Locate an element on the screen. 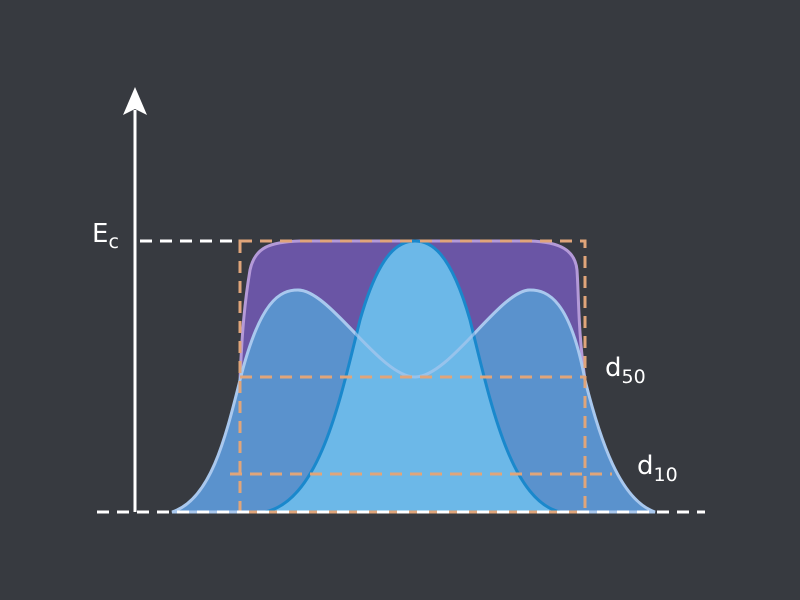 Image resolution: width=800 pixels, height=600 pixels. ec-main: E is located at coordinates (100, 234).